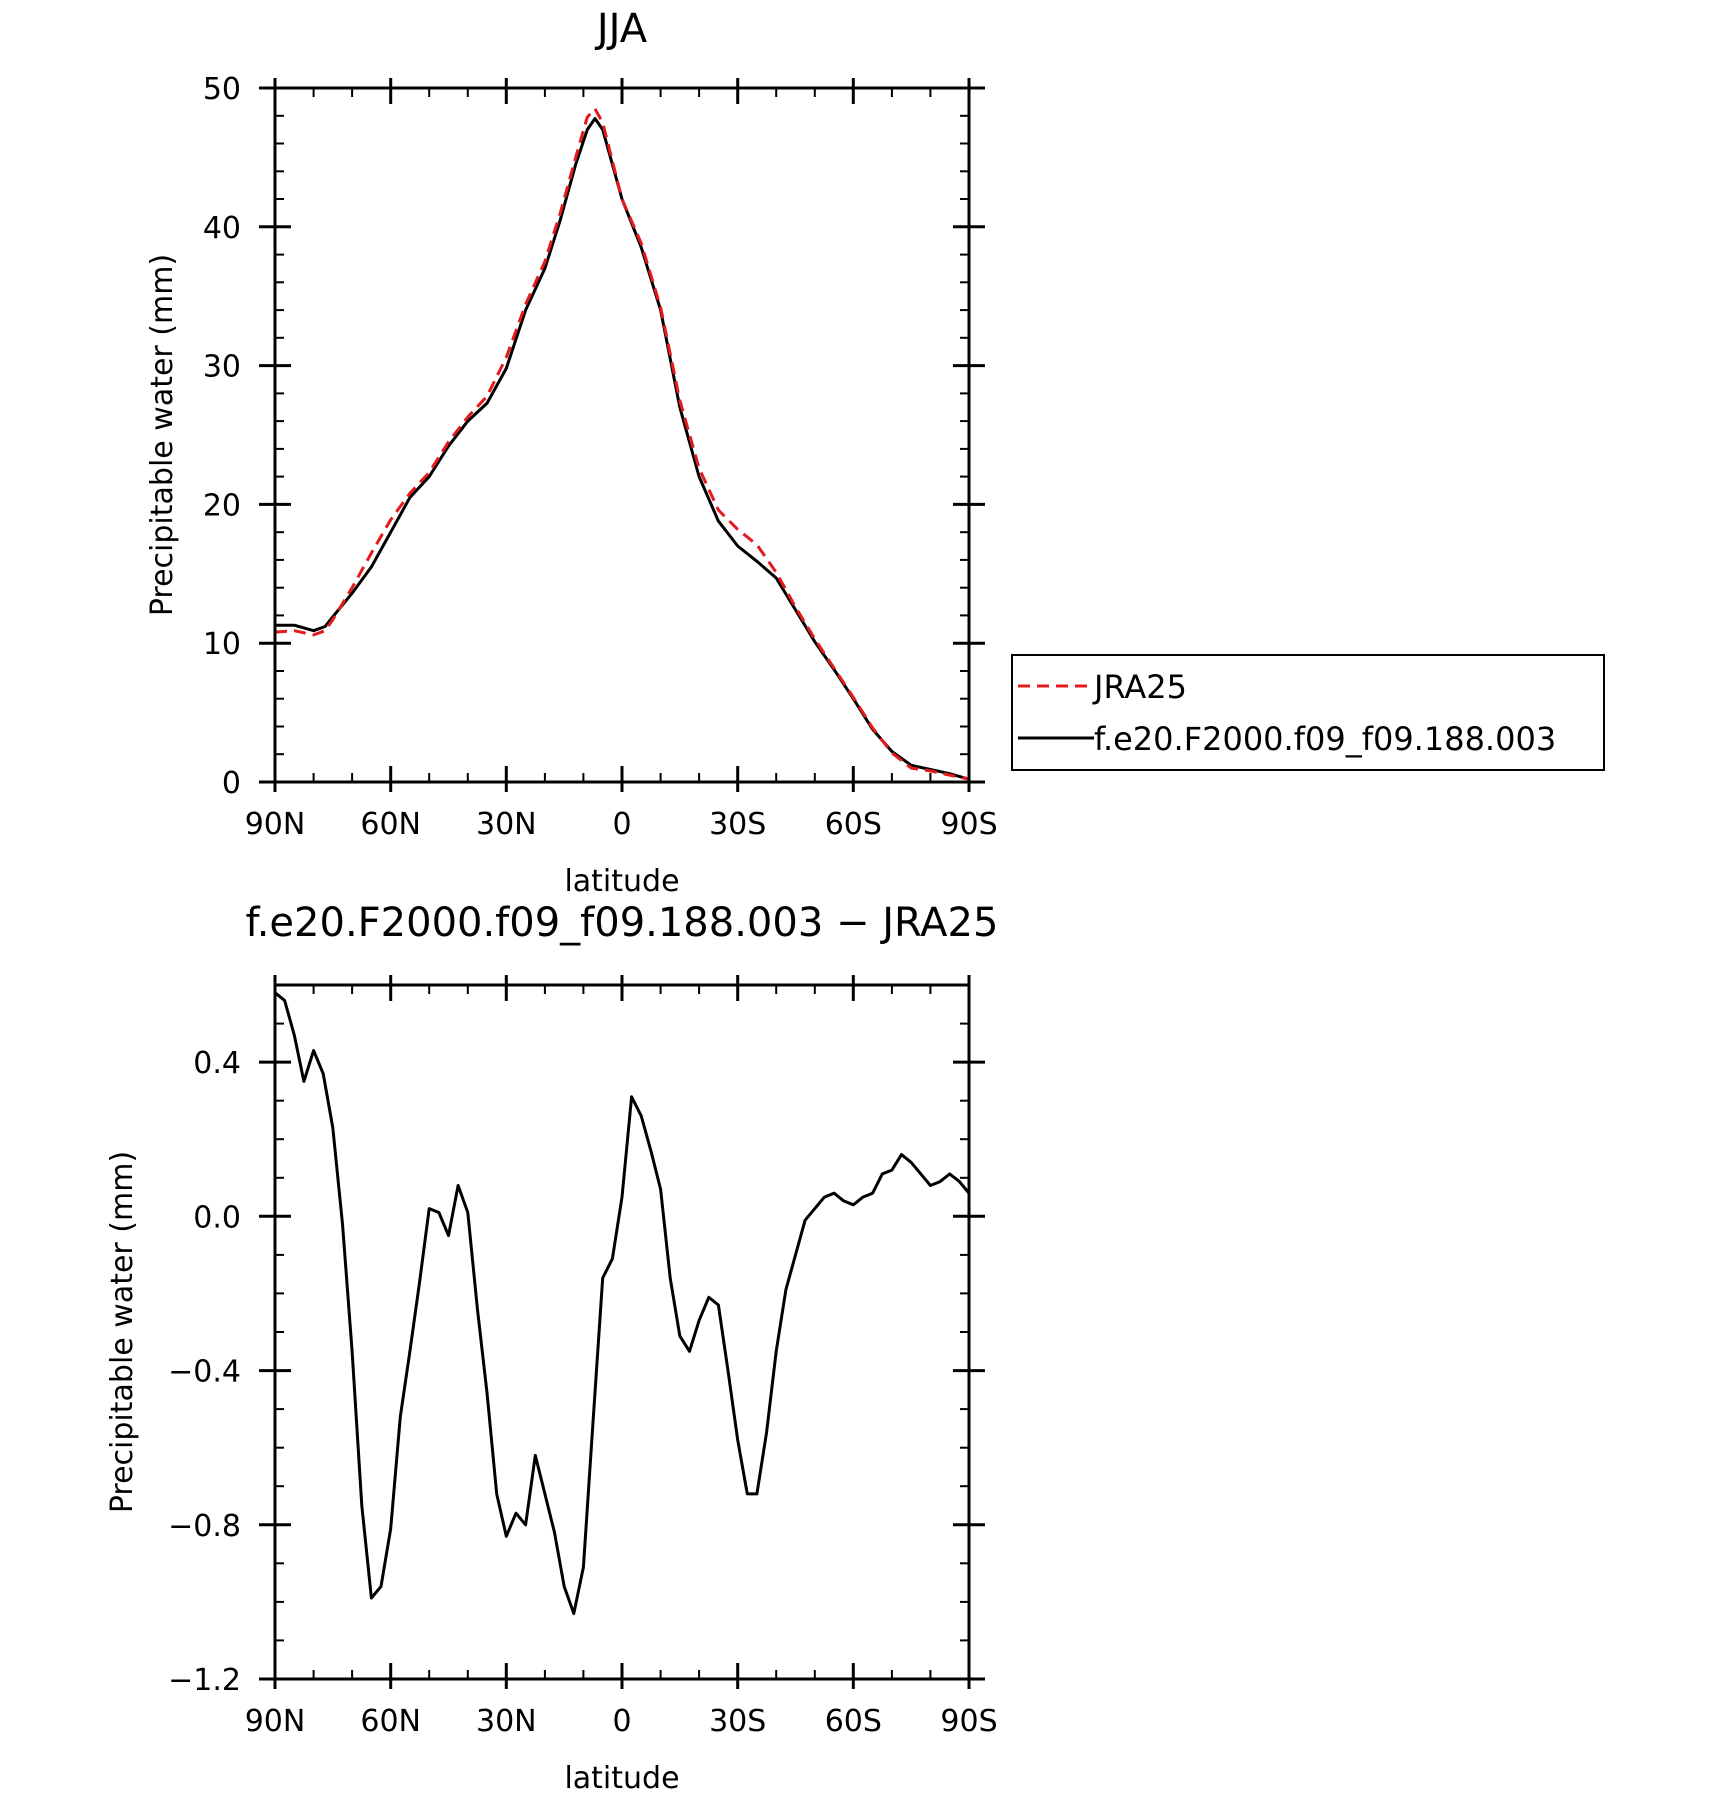 The image size is (1710, 1794). Describe the element at coordinates (853, 824) in the screenshot. I see `top-chart-x-tick-label: 60S` at that location.